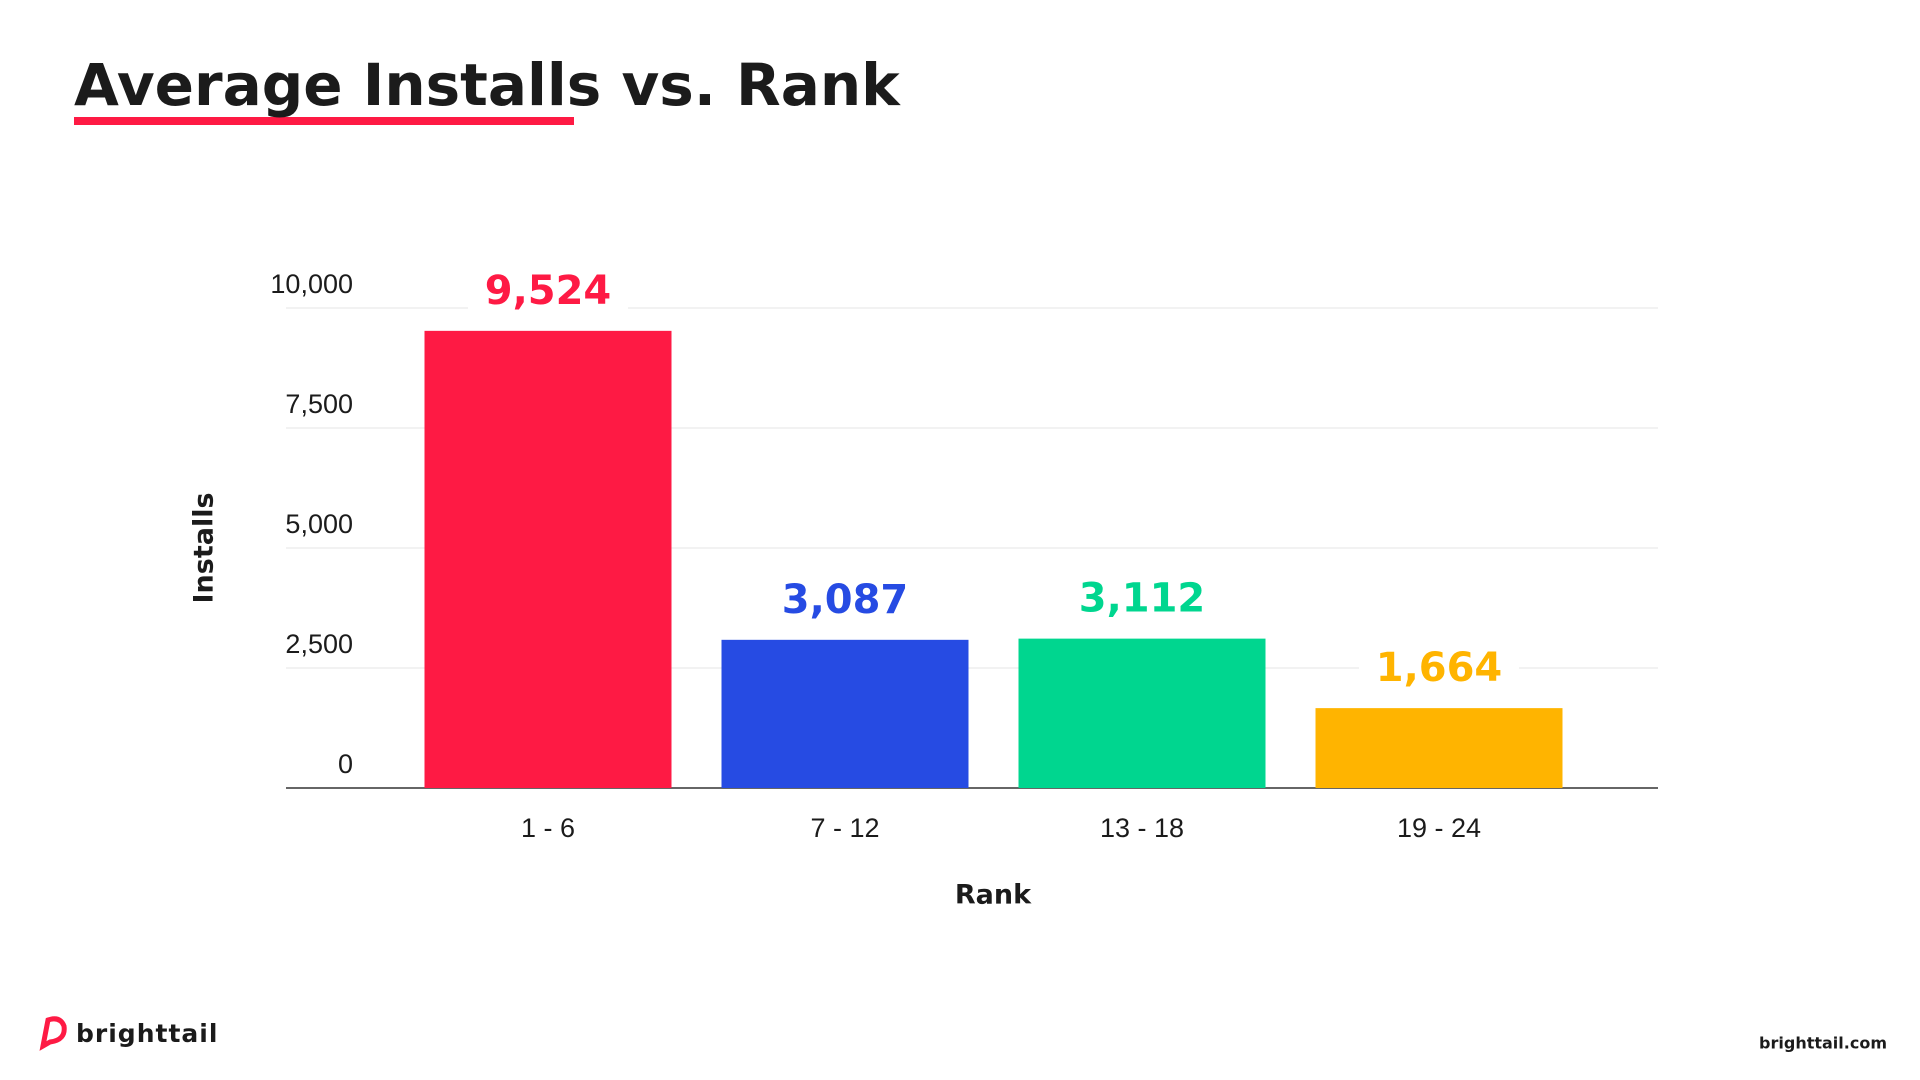  Describe the element at coordinates (1142, 599) in the screenshot. I see `value-label: 3,112` at that location.